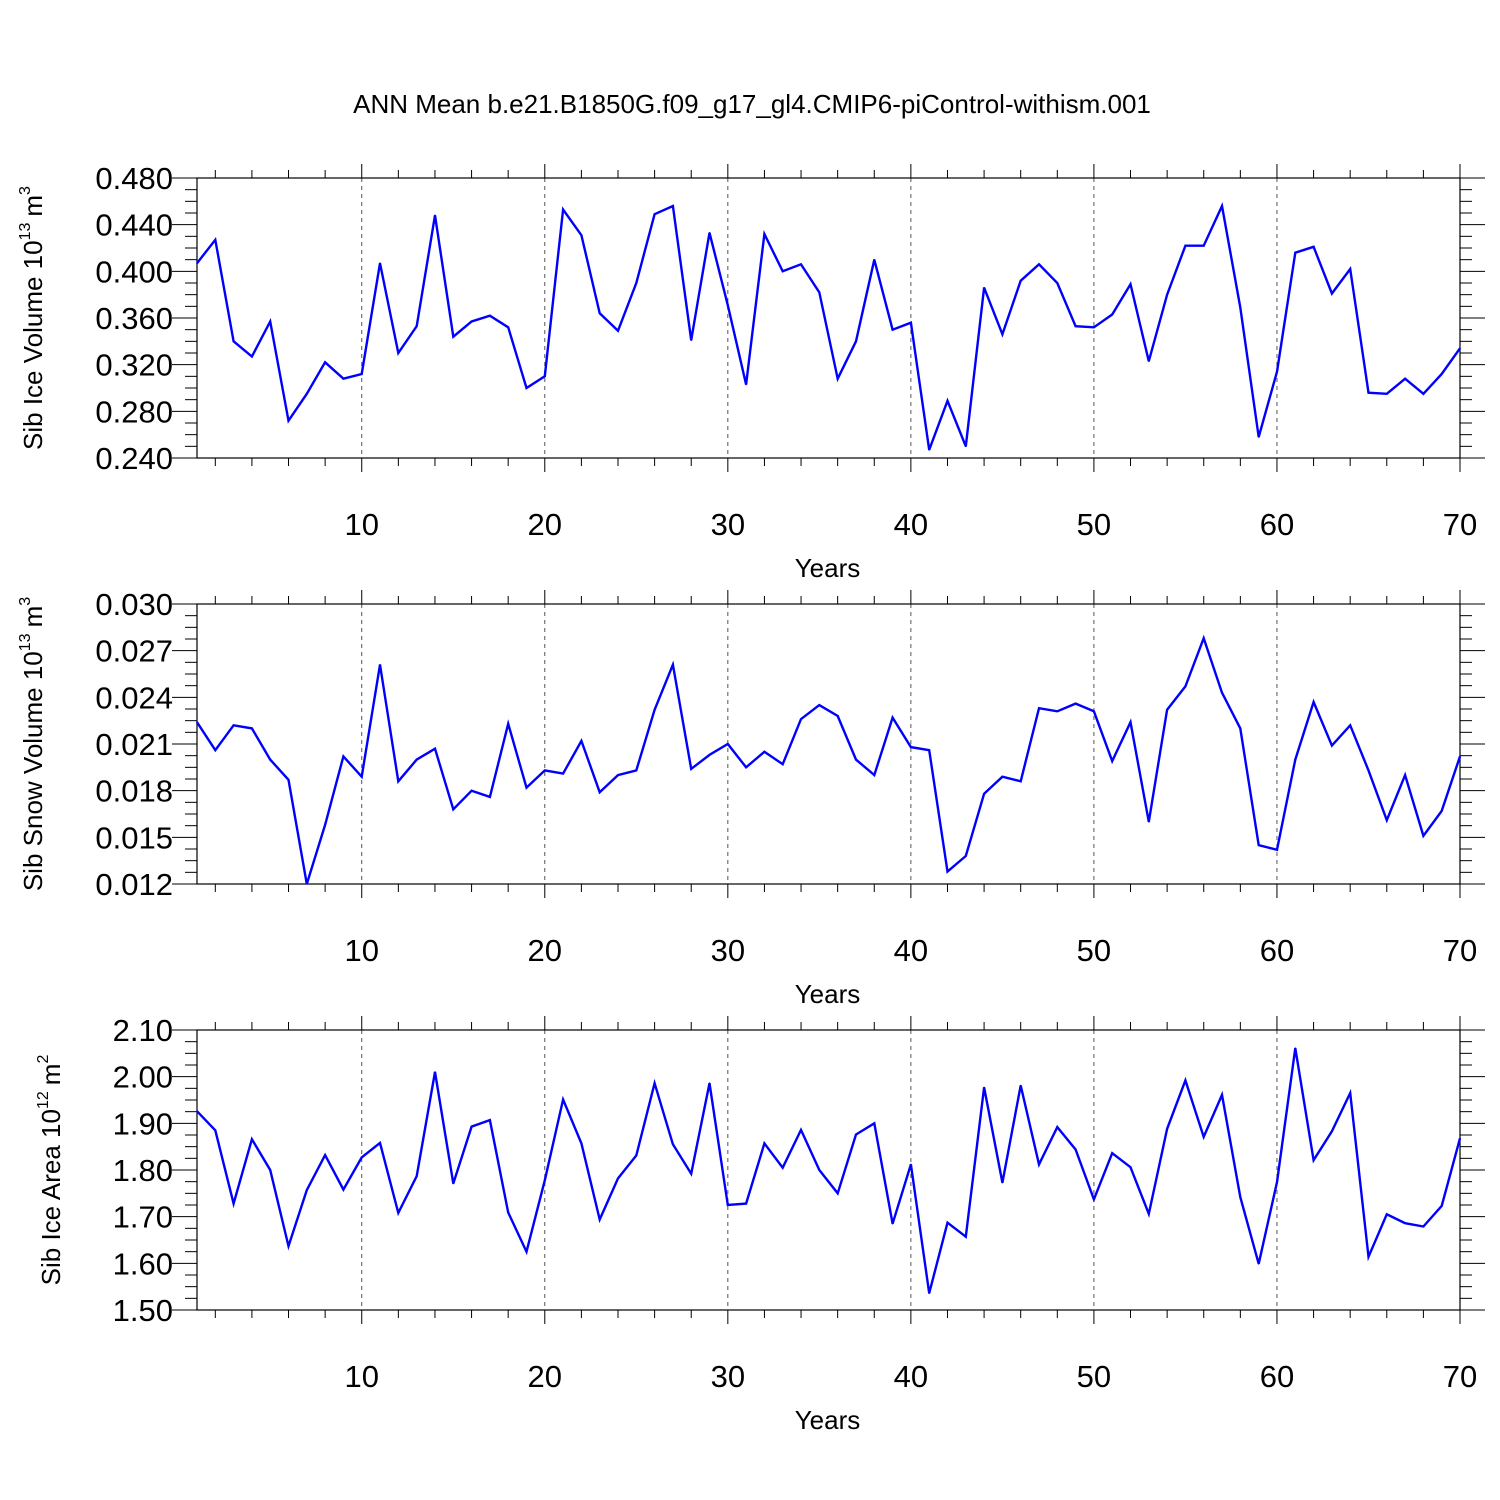  Describe the element at coordinates (134, 411) in the screenshot. I see `y-tick-label: 0.280` at that location.